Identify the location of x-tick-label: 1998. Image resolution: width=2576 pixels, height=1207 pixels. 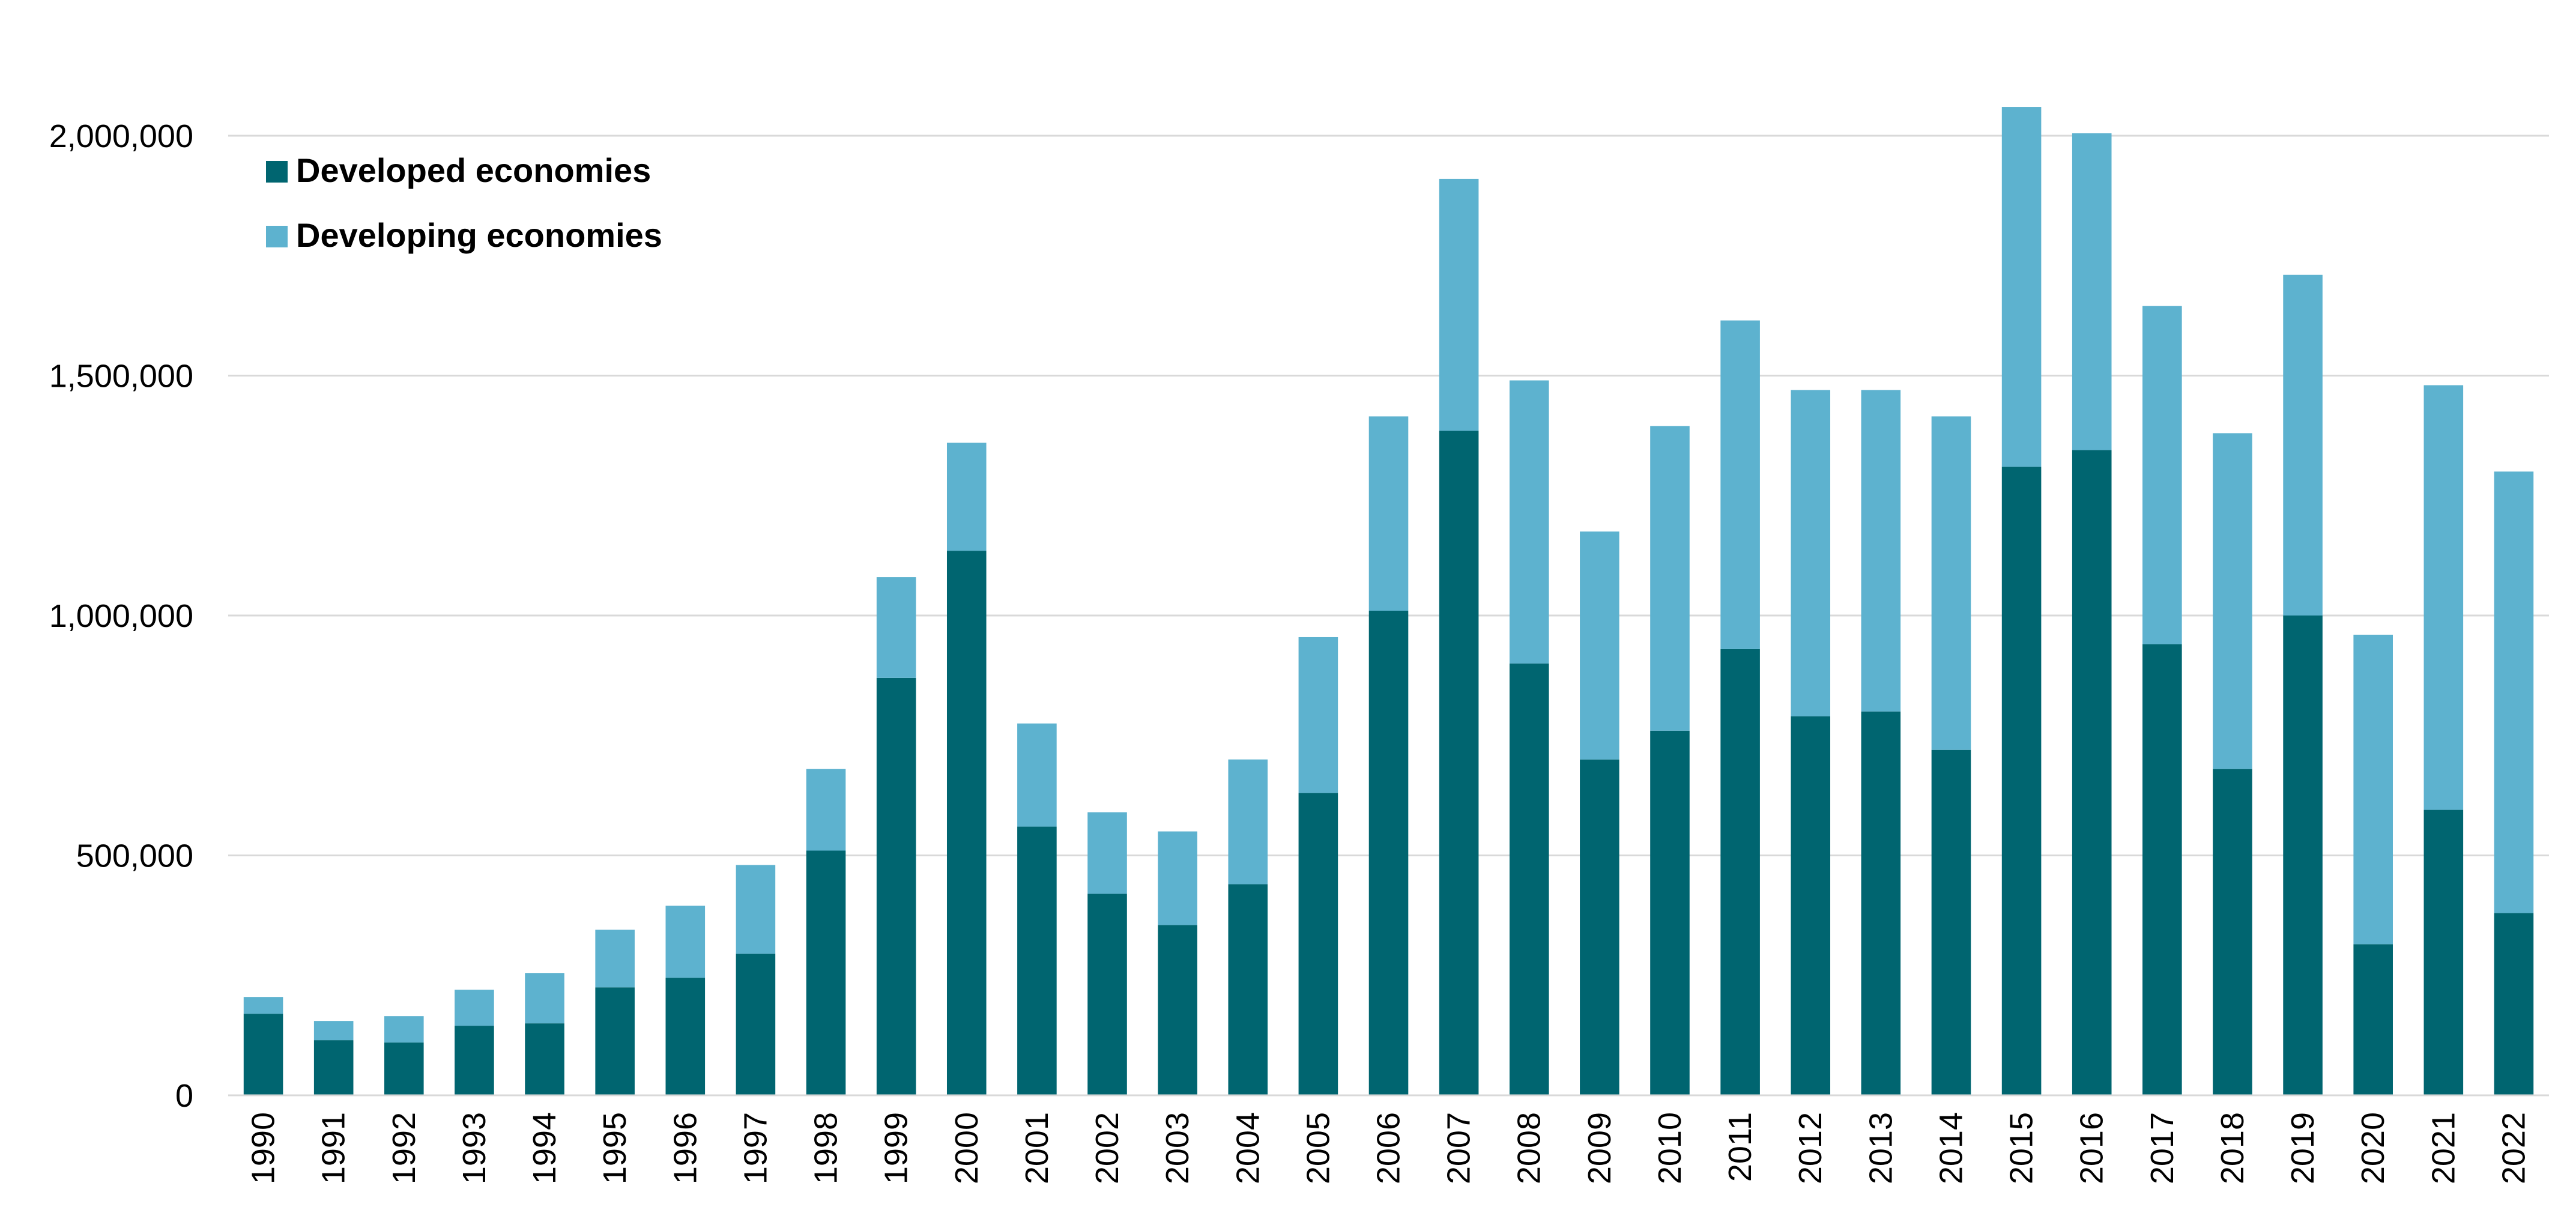
(826, 1148).